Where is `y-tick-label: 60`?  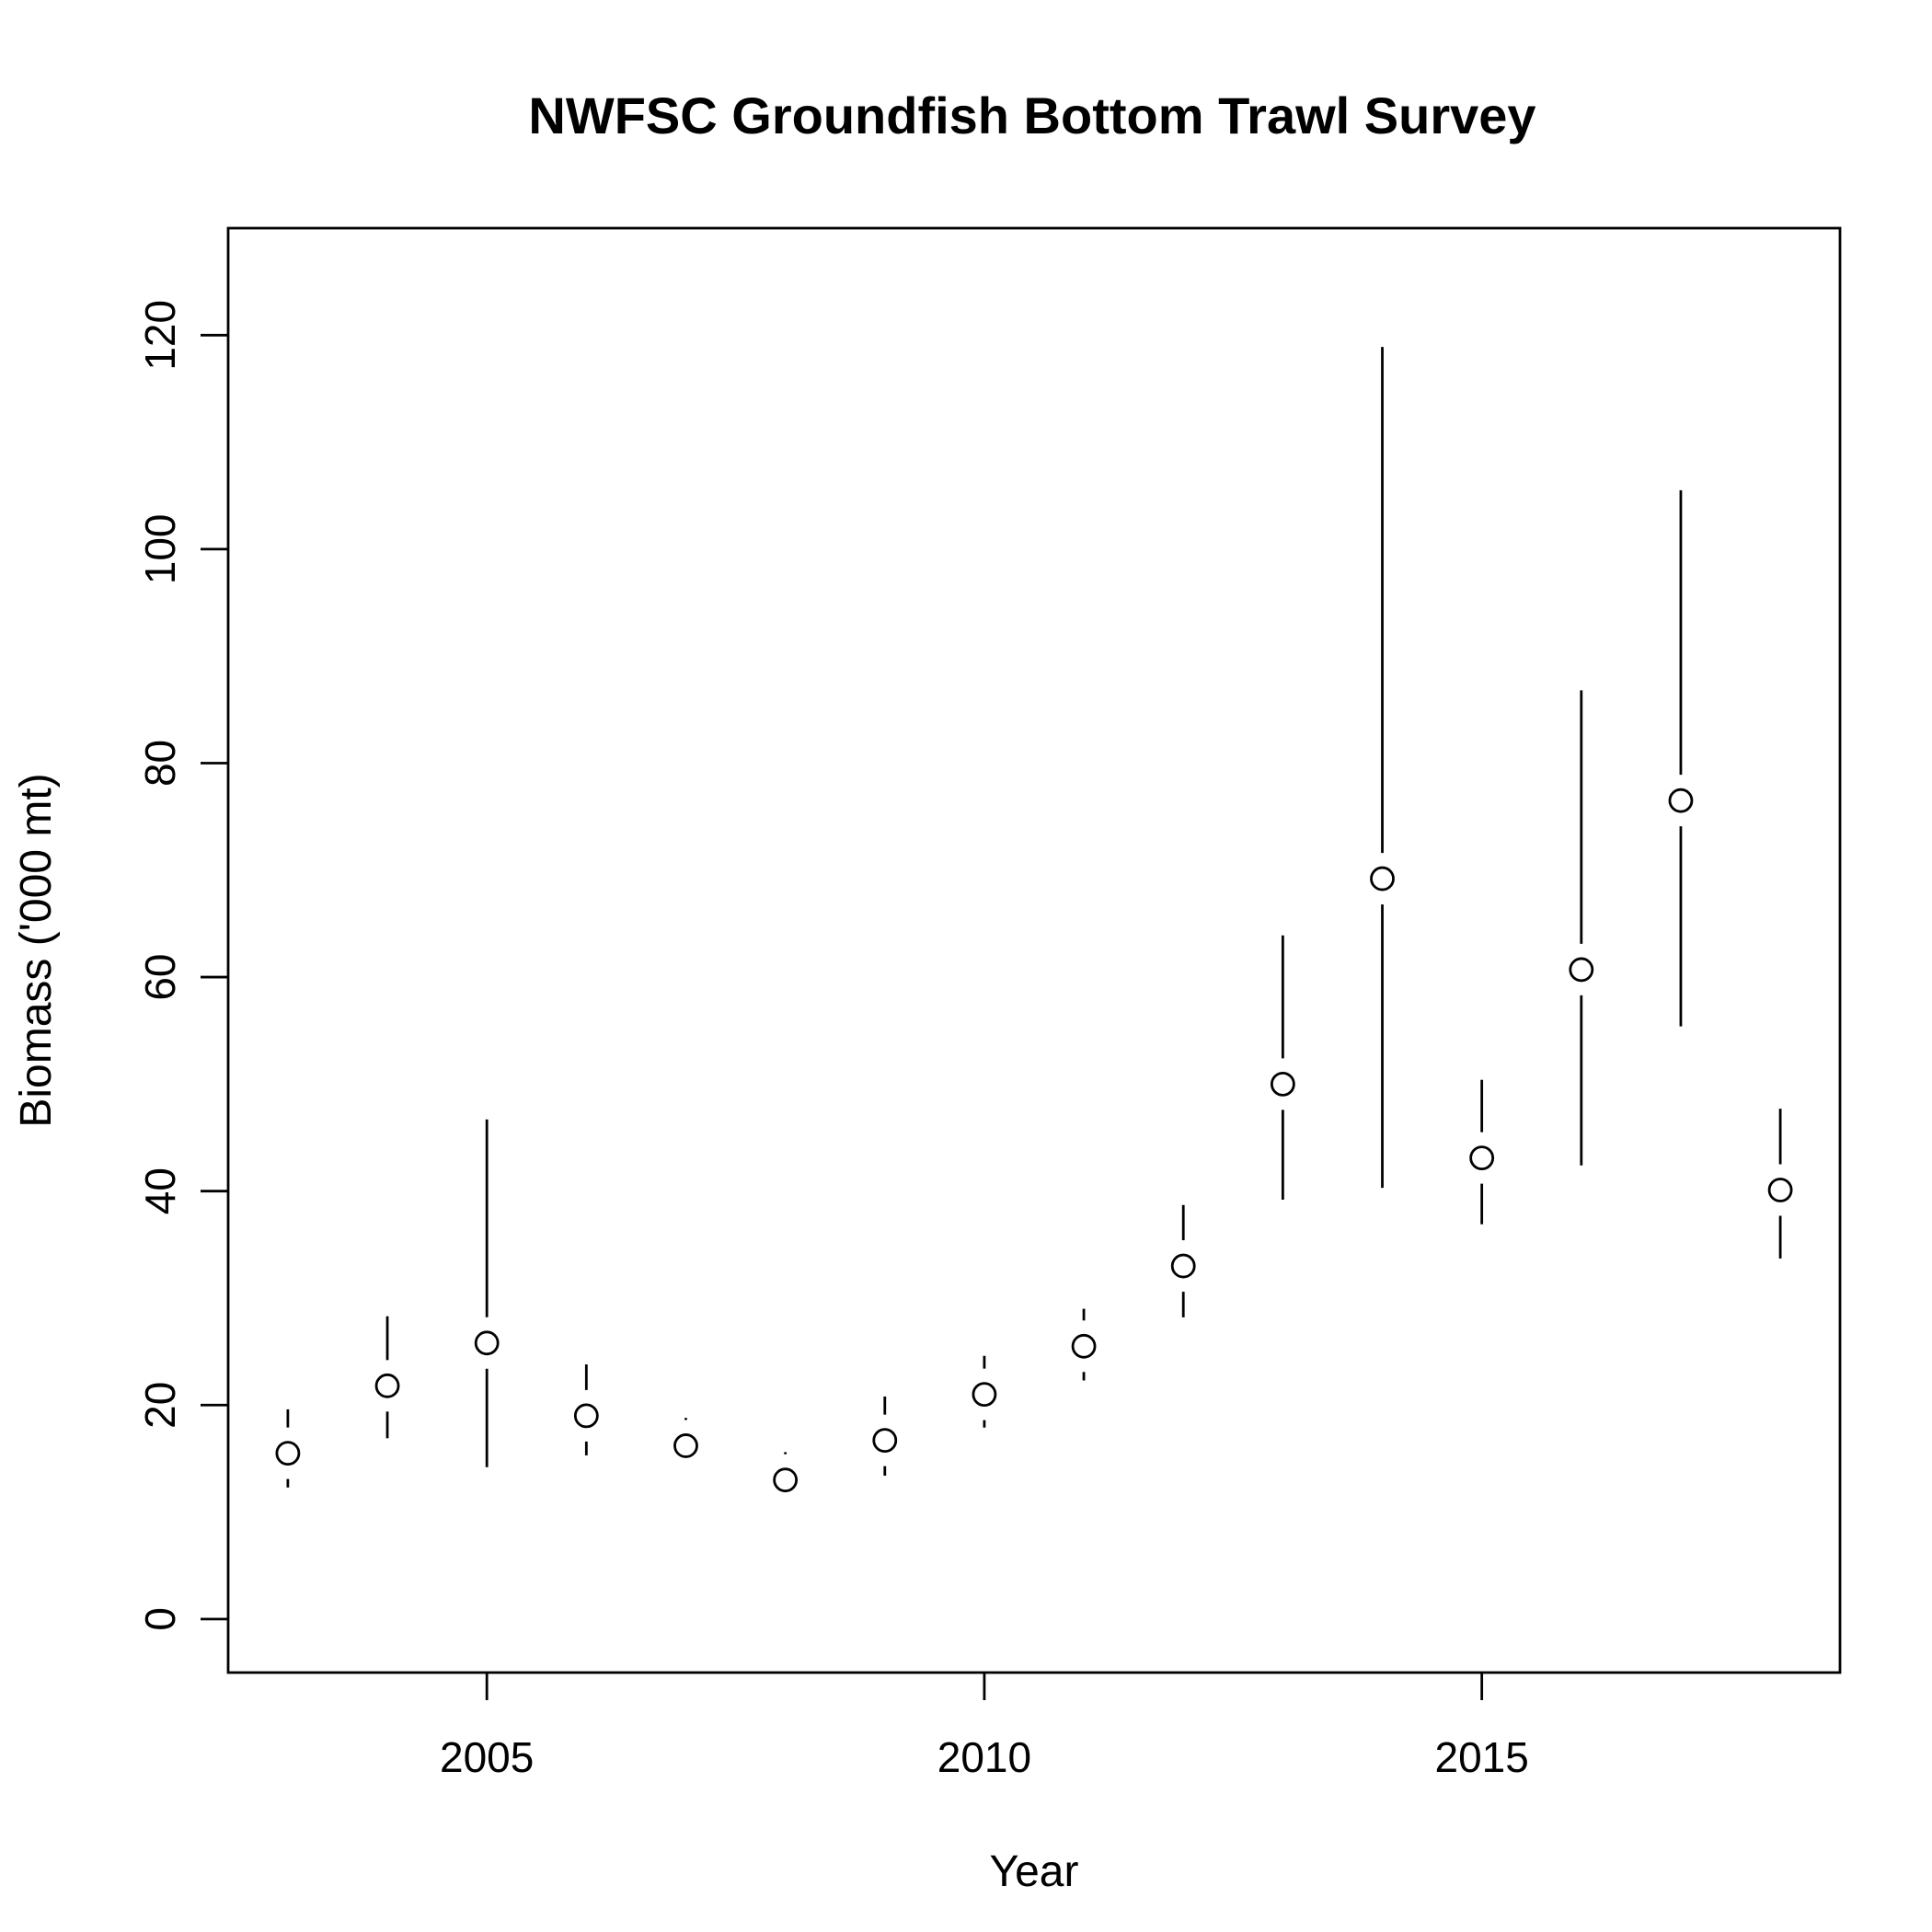
y-tick-label: 60 is located at coordinates (160, 976).